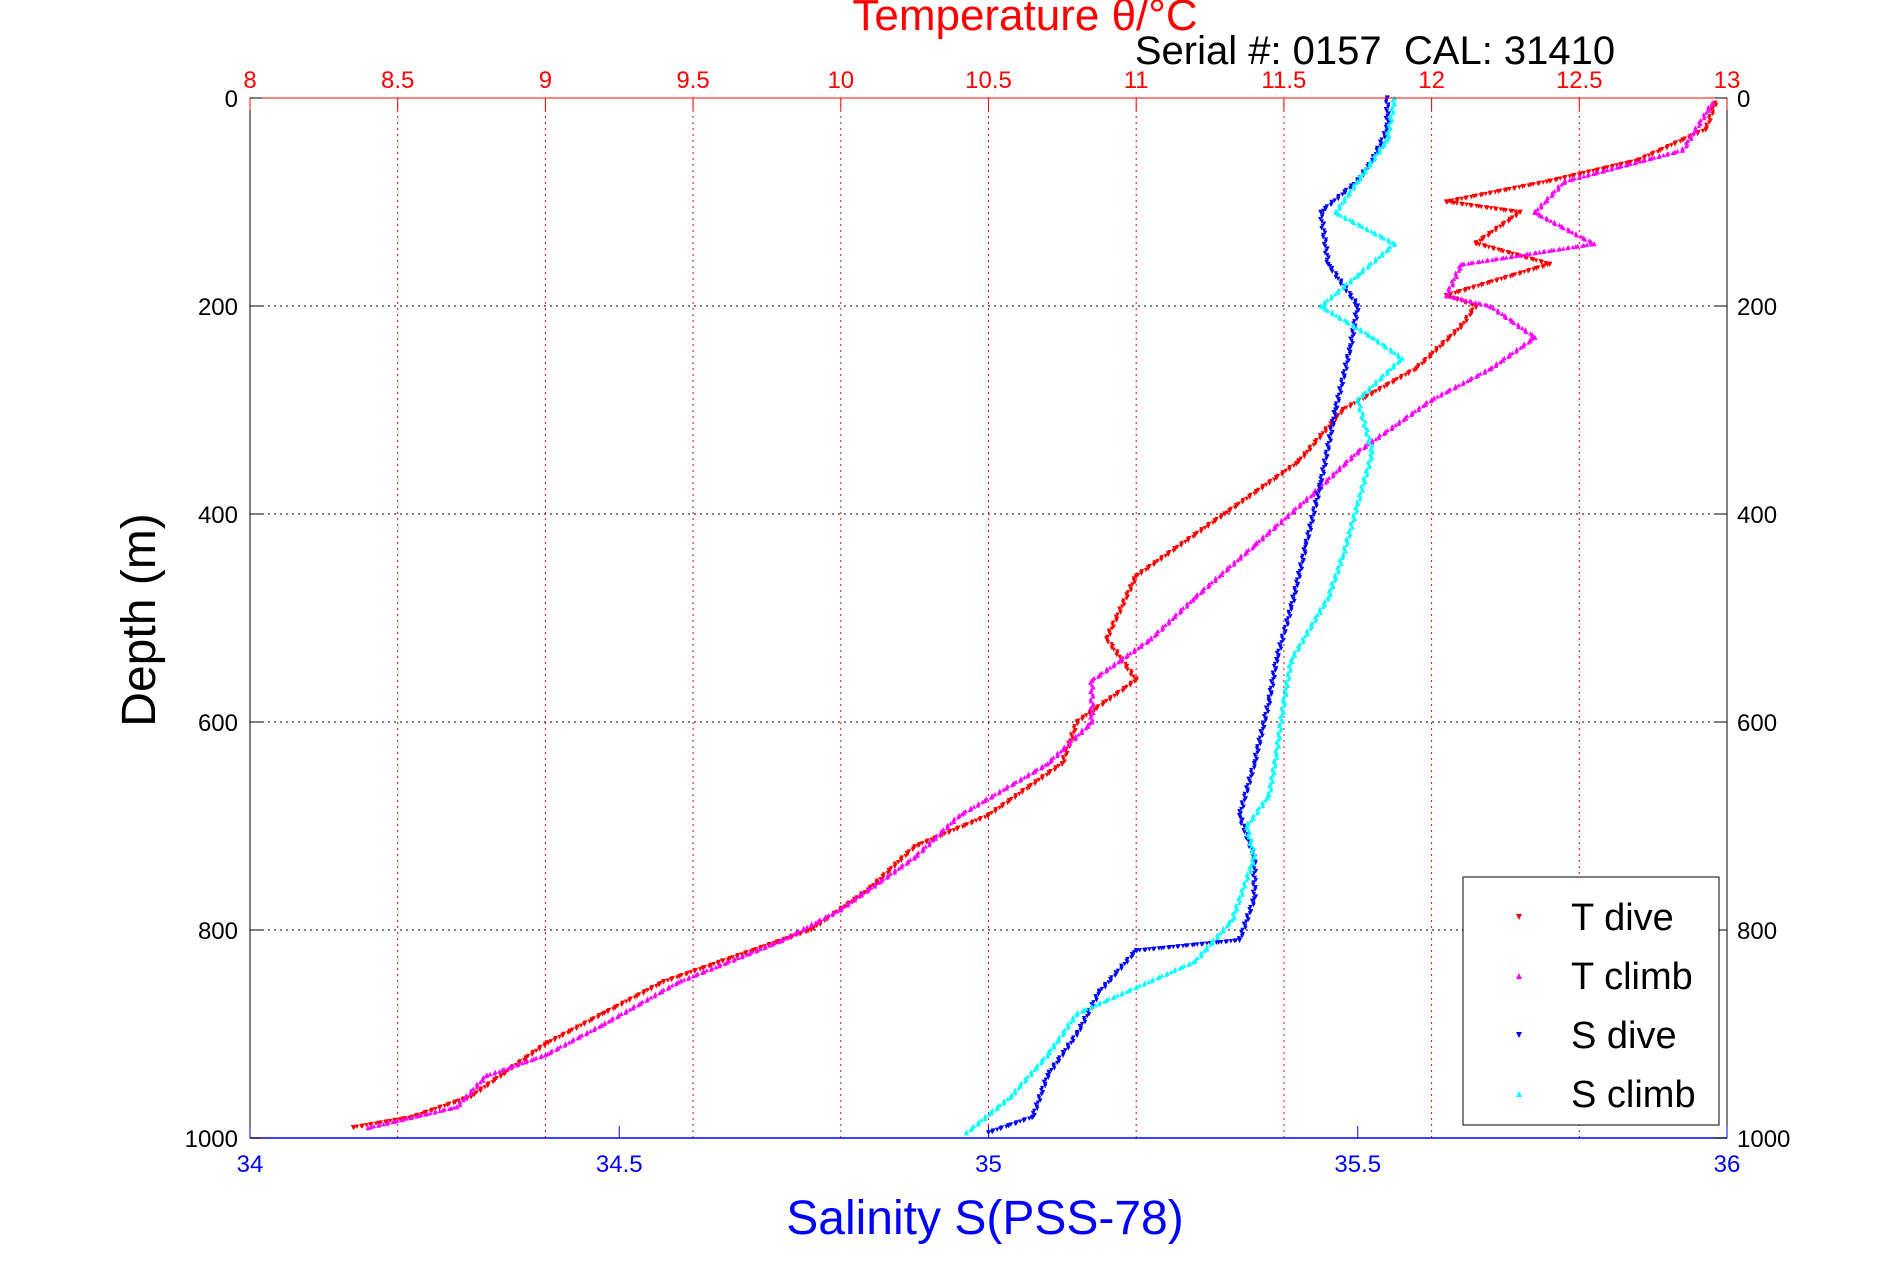  I want to click on salinity-tick-label: 35, so click(988, 1164).